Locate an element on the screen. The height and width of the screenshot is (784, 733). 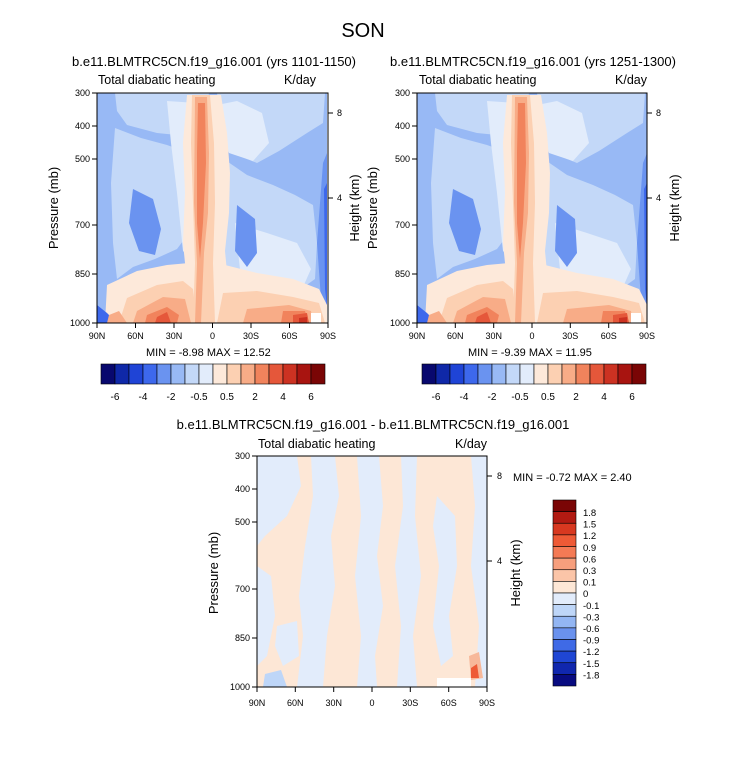
colorbar-label: 1.2 is located at coordinates (589, 536).